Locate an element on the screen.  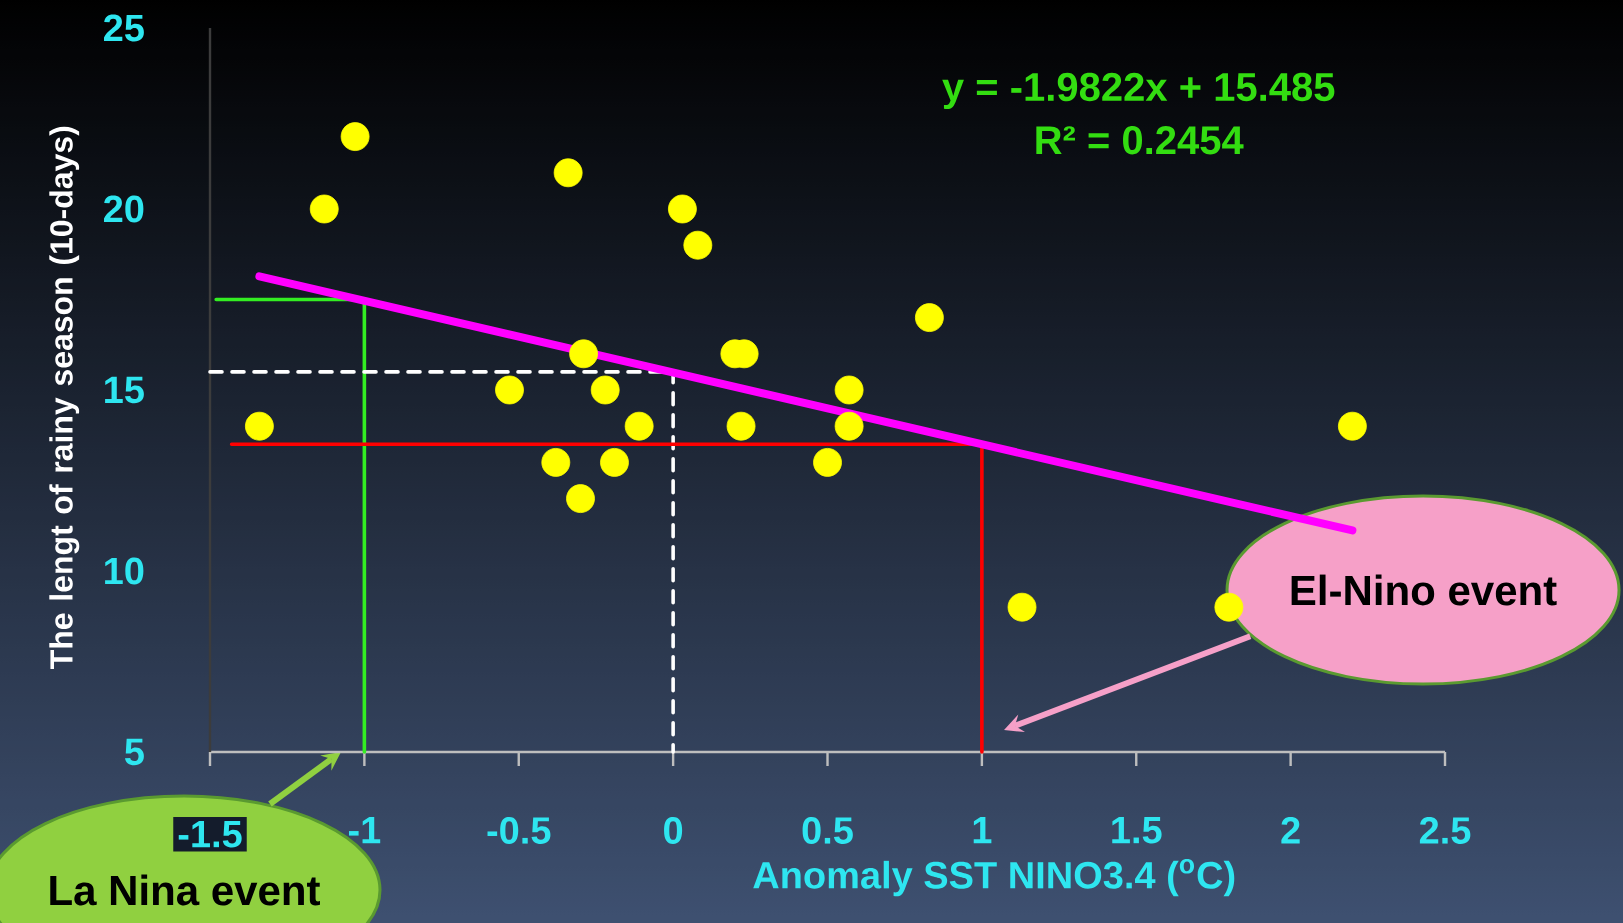
y-tick-label: 25 is located at coordinates (124, 28).